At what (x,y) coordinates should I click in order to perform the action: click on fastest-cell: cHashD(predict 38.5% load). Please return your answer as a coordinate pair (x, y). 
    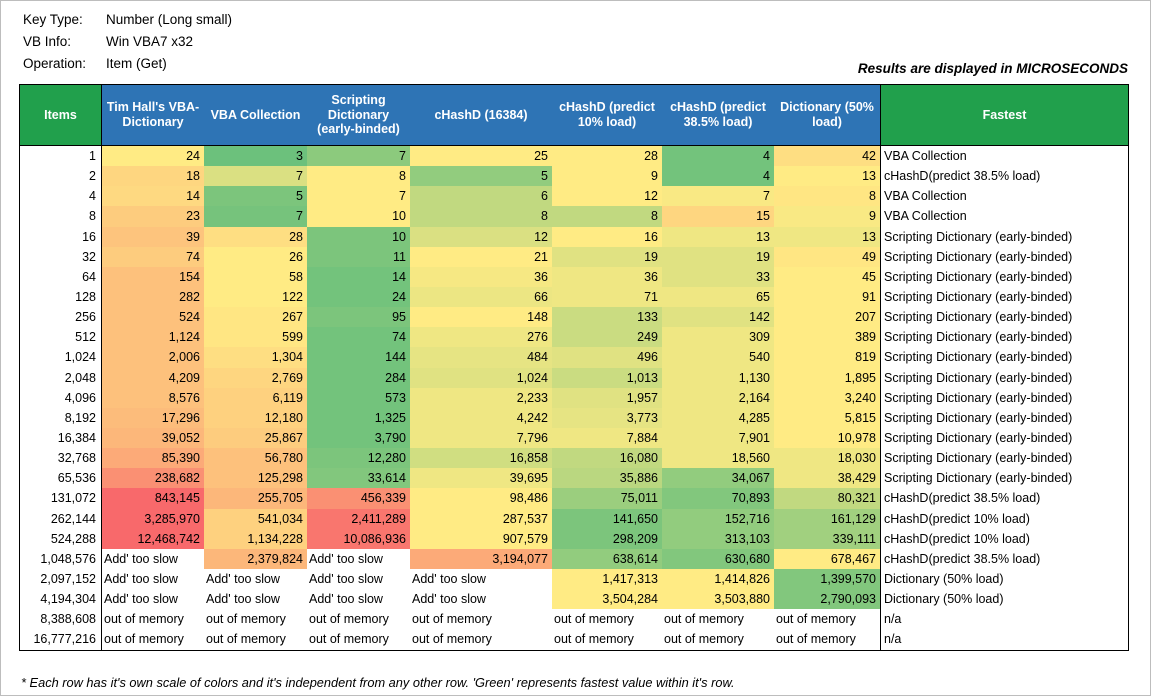
    Looking at the image, I should click on (1004, 498).